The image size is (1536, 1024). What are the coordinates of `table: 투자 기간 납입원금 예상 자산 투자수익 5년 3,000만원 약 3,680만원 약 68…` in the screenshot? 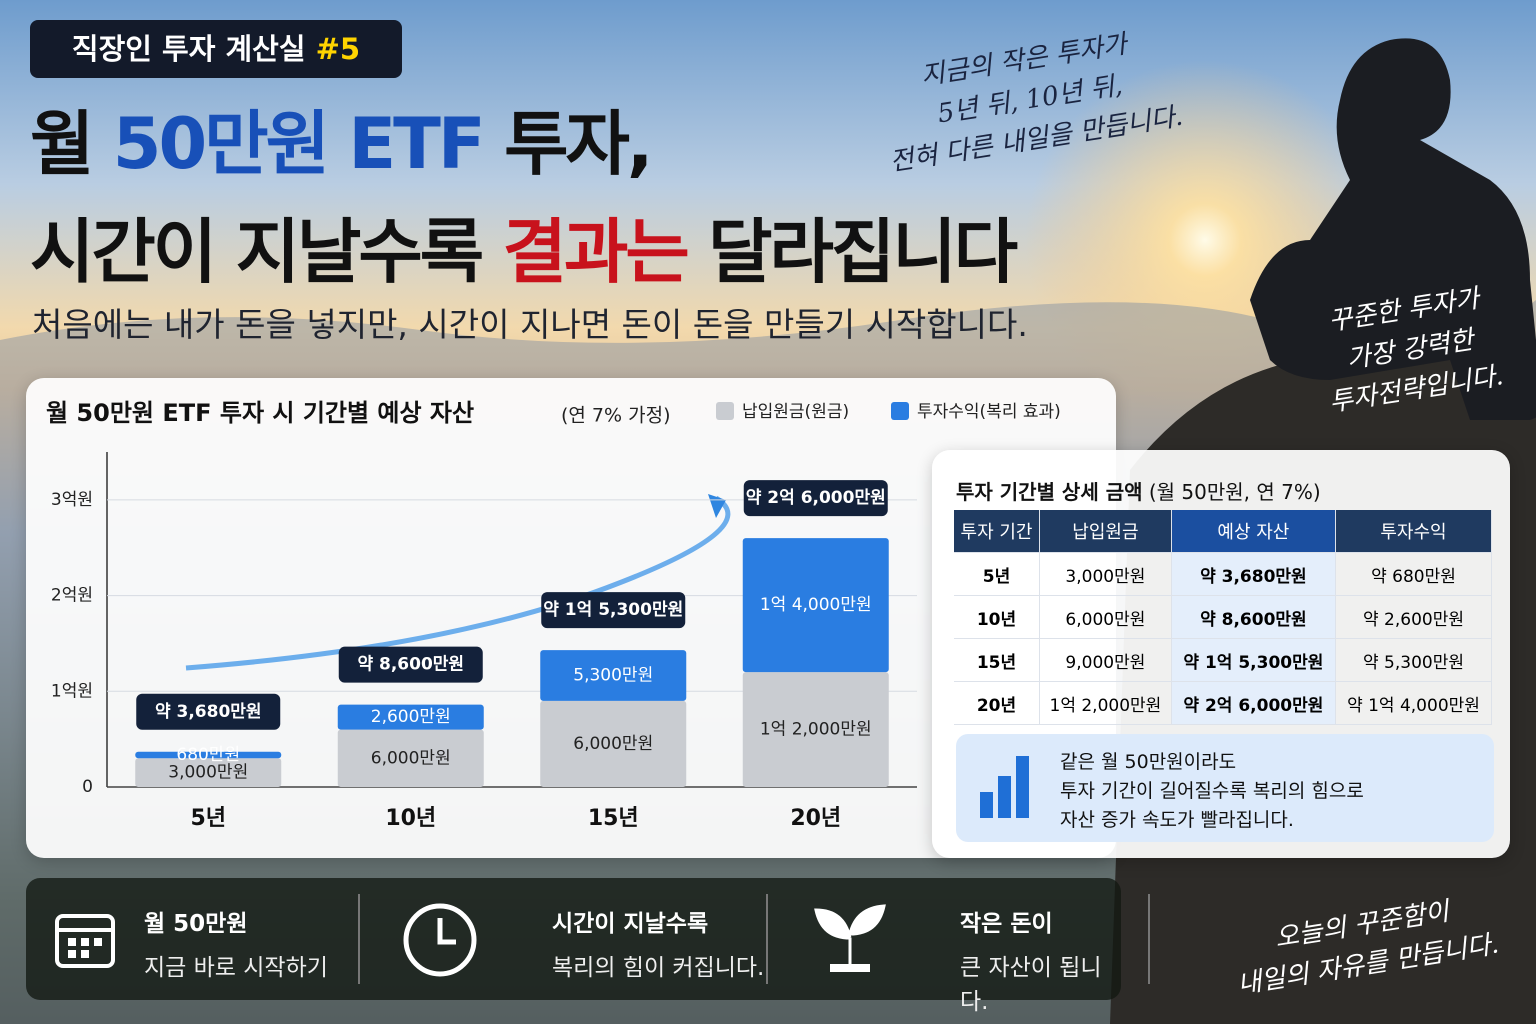 It's located at (1223, 617).